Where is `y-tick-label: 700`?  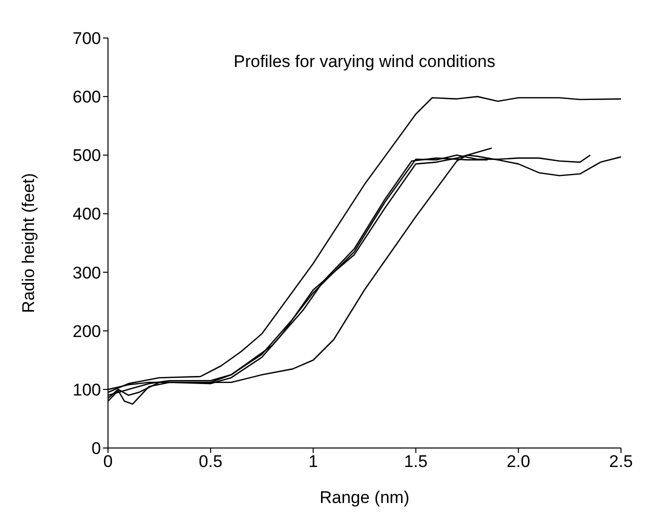
y-tick-label: 700 is located at coordinates (86, 38).